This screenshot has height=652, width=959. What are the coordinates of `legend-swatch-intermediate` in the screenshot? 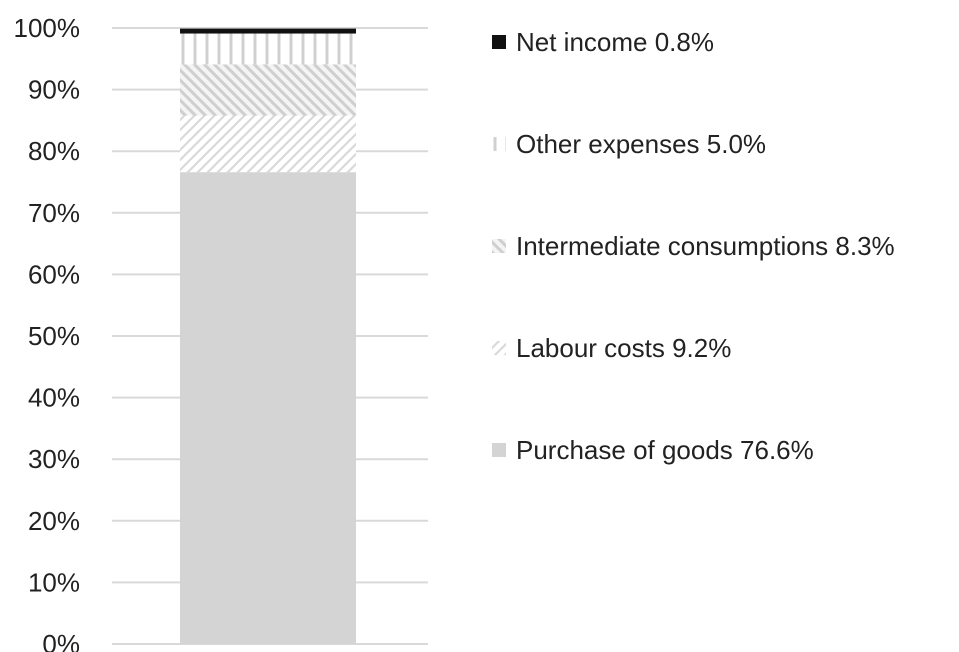 It's located at (499, 246).